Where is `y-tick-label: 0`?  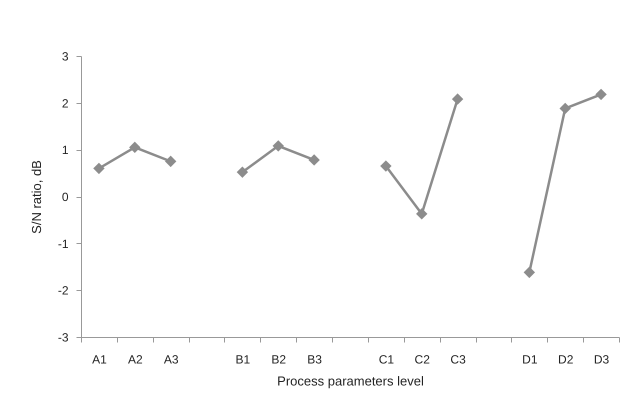
y-tick-label: 0 is located at coordinates (65, 197).